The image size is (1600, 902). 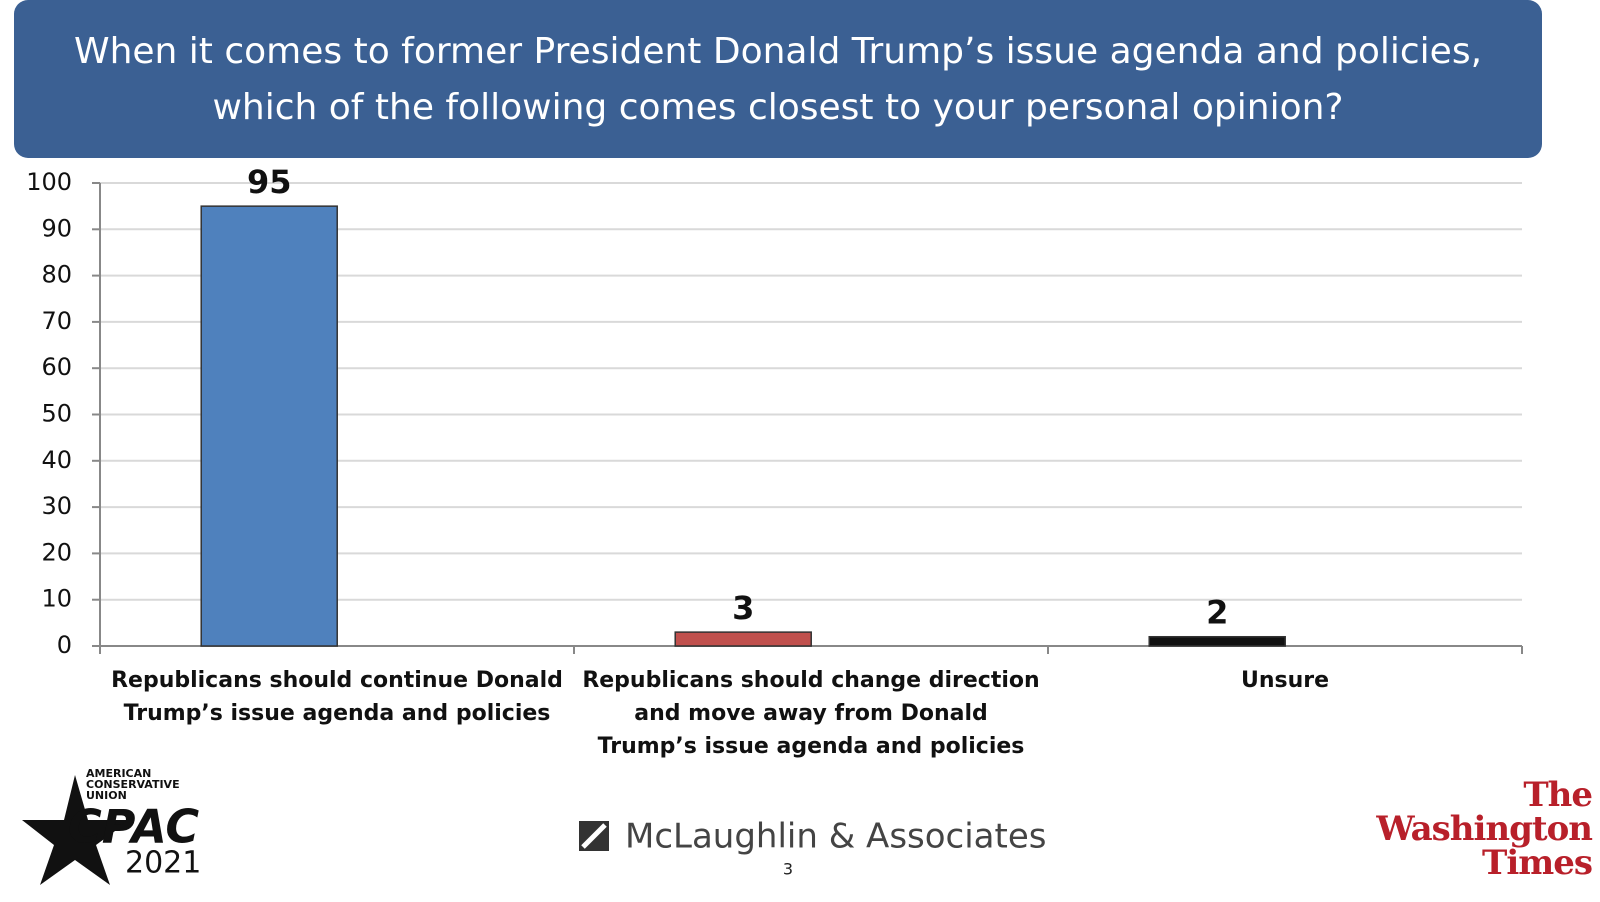 What do you see at coordinates (56, 552) in the screenshot?
I see `y-tick-label: 20` at bounding box center [56, 552].